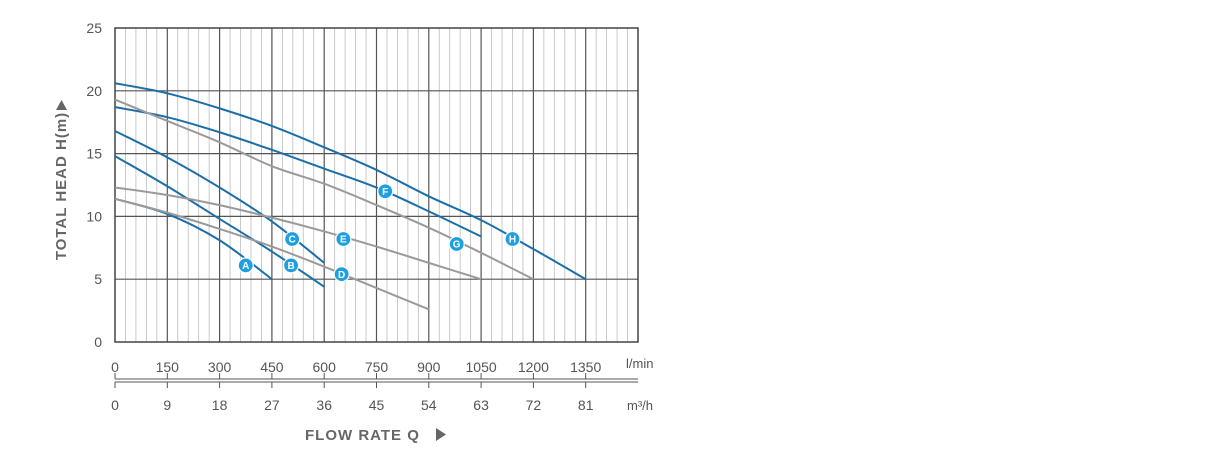  I want to click on series-label-h: H, so click(512, 240).